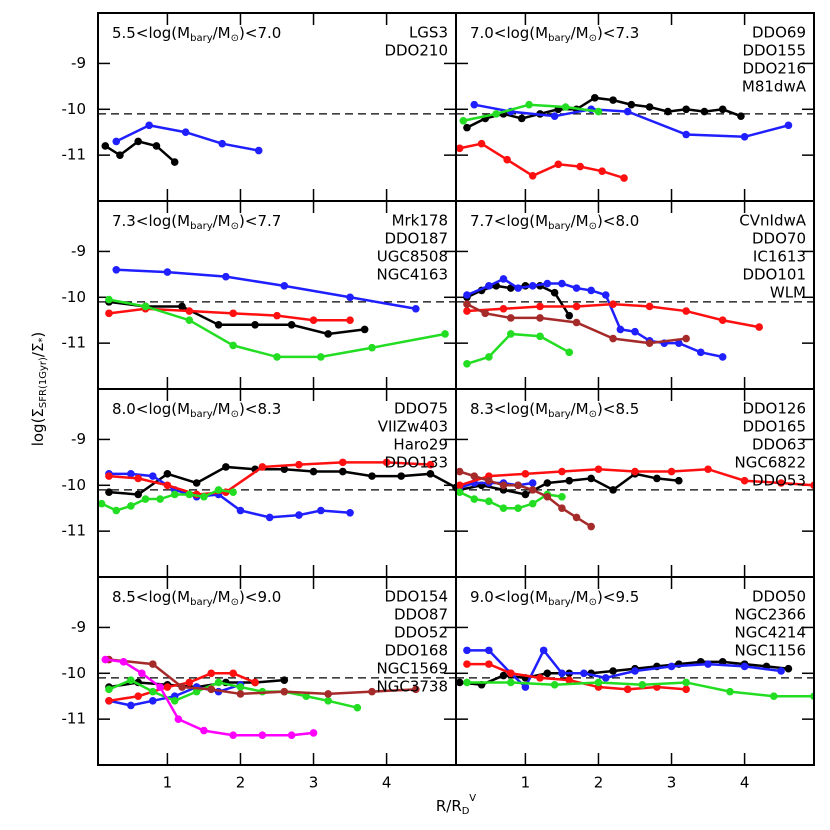 Image resolution: width=830 pixels, height=830 pixels. Describe the element at coordinates (774, 87) in the screenshot. I see `legend-entry: M81dwA` at that location.